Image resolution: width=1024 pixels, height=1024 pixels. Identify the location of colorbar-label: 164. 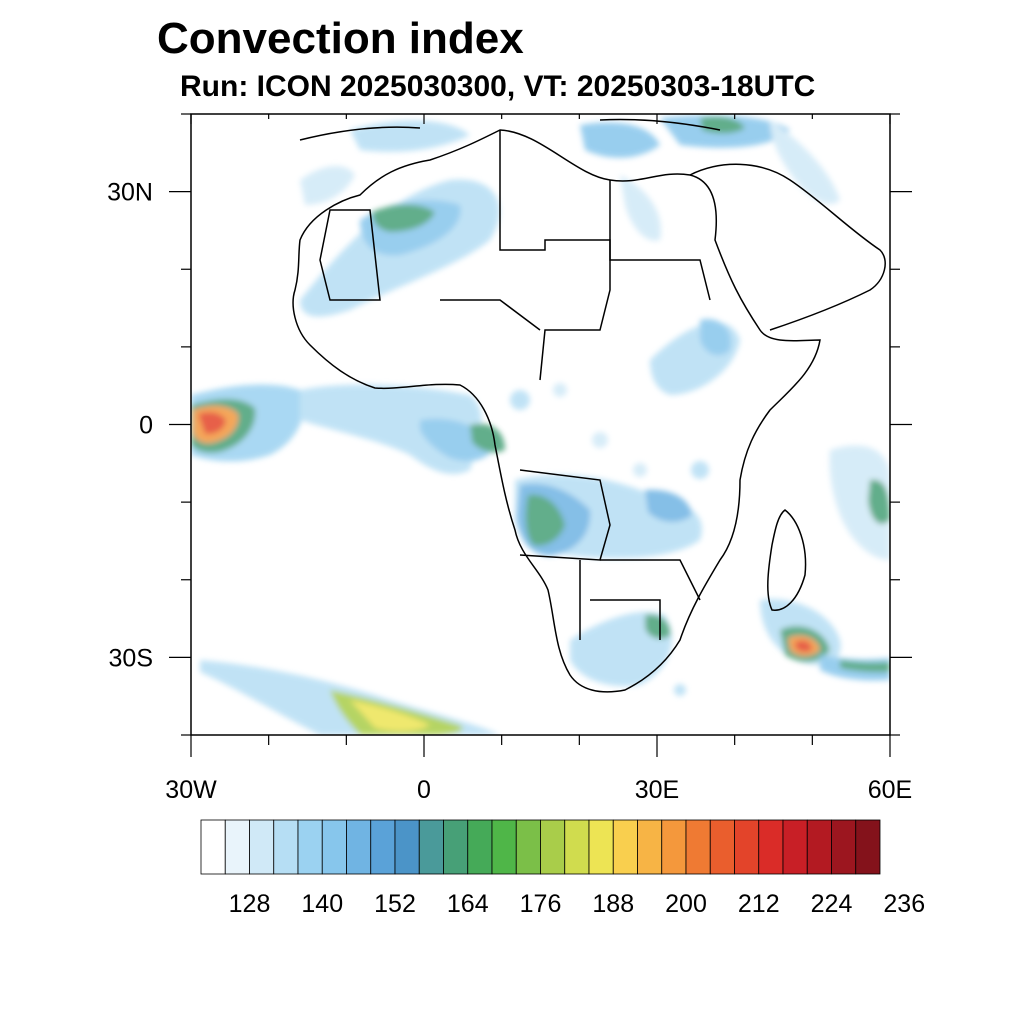
(468, 904).